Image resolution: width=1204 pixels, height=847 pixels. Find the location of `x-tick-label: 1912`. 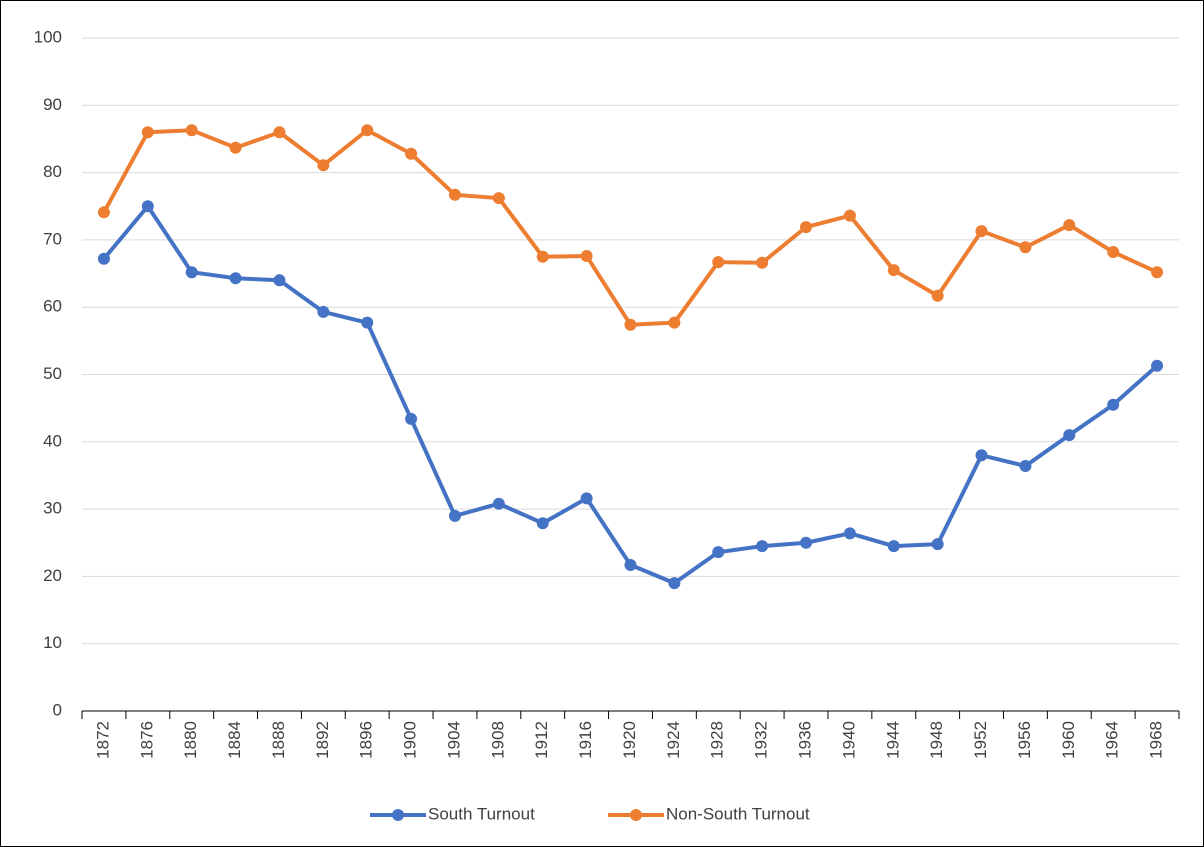

x-tick-label: 1912 is located at coordinates (541, 740).